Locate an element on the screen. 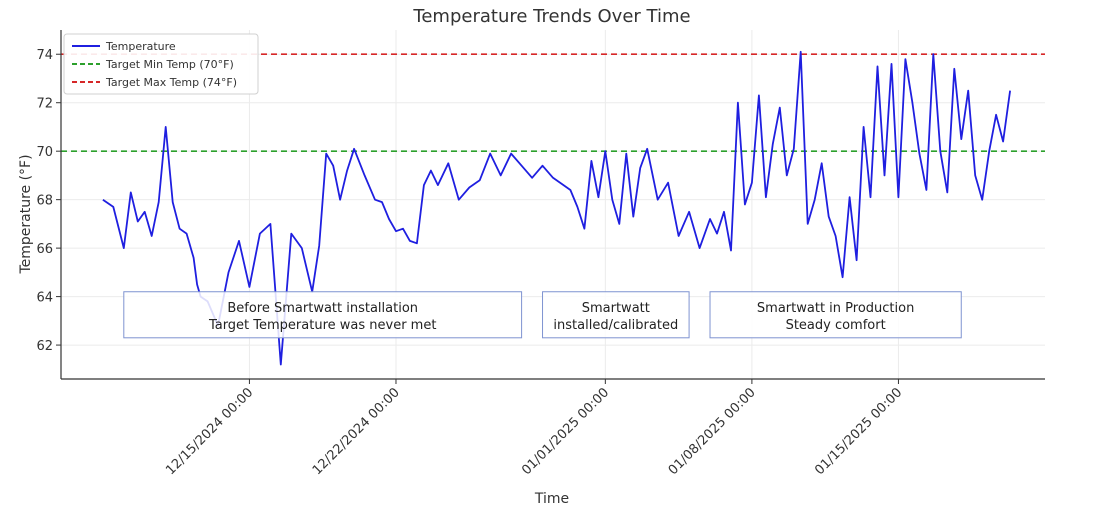  y-axis-label: Temperature (°F) is located at coordinates (26, 214).